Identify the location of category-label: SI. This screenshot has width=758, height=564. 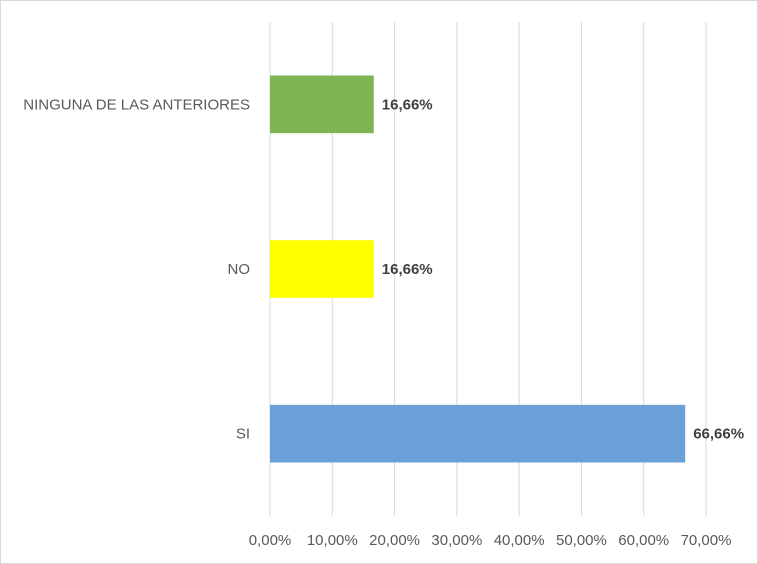
(243, 434).